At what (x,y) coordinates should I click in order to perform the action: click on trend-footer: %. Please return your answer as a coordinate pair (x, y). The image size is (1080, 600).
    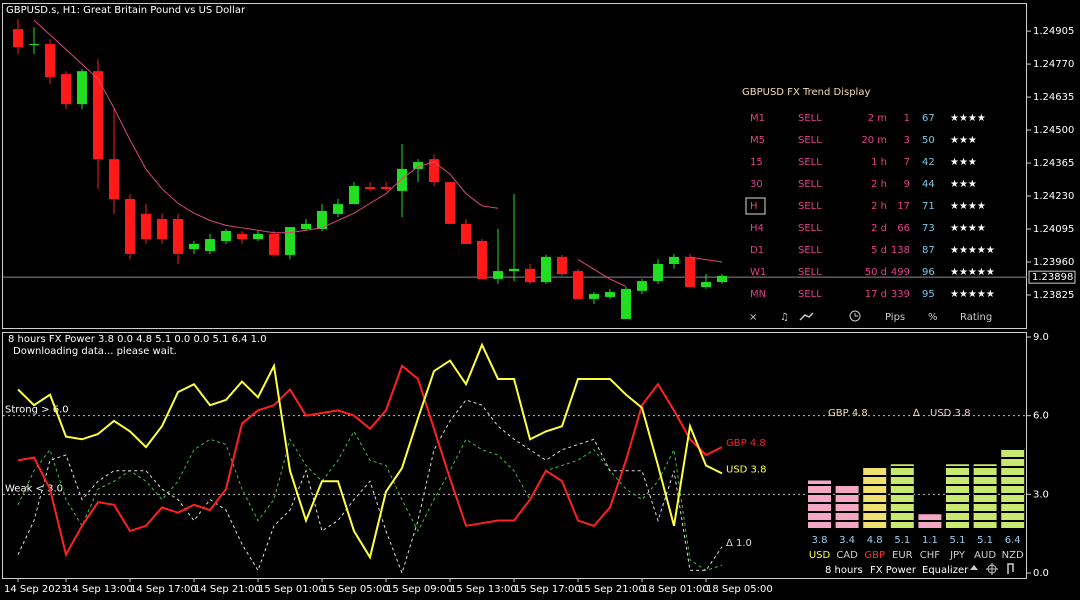
    Looking at the image, I should click on (933, 317).